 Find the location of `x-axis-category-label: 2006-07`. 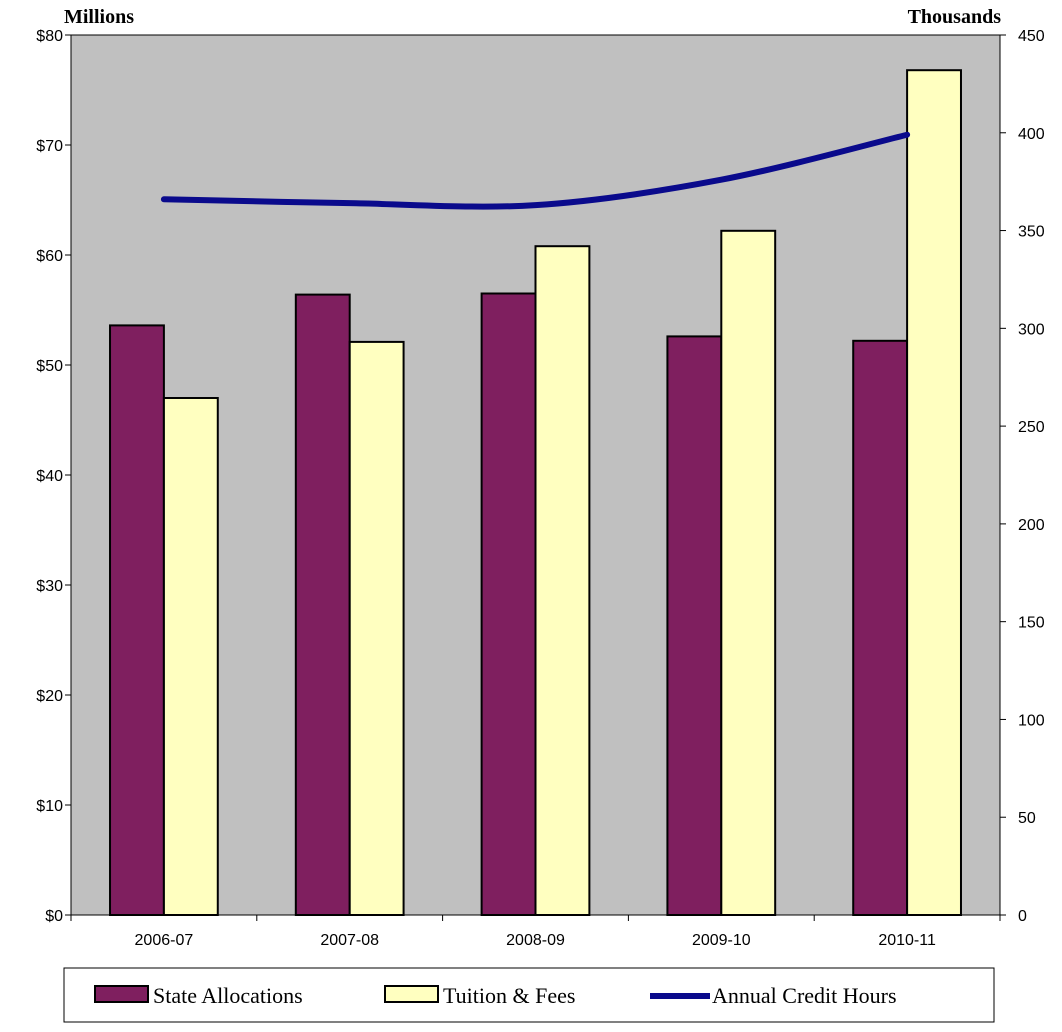

x-axis-category-label: 2006-07 is located at coordinates (164, 940).